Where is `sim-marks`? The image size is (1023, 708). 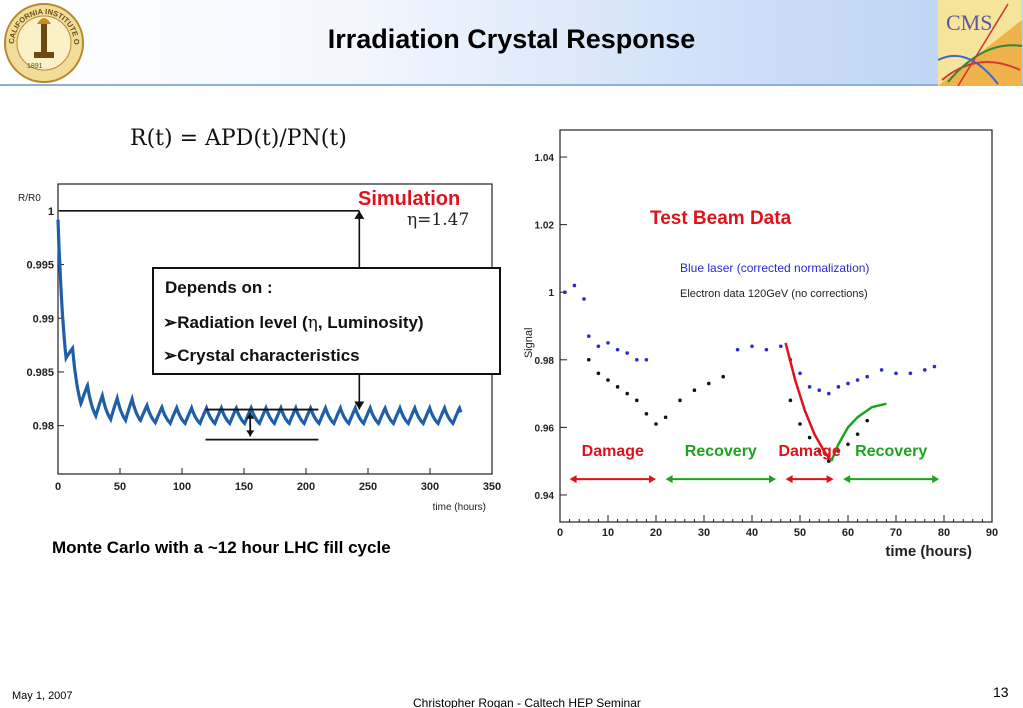
sim-marks is located at coordinates (212, 325).